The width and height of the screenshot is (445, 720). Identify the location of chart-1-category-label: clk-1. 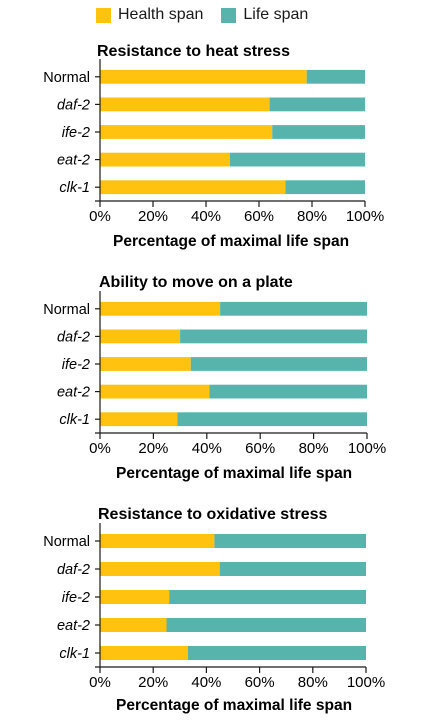
(74, 188).